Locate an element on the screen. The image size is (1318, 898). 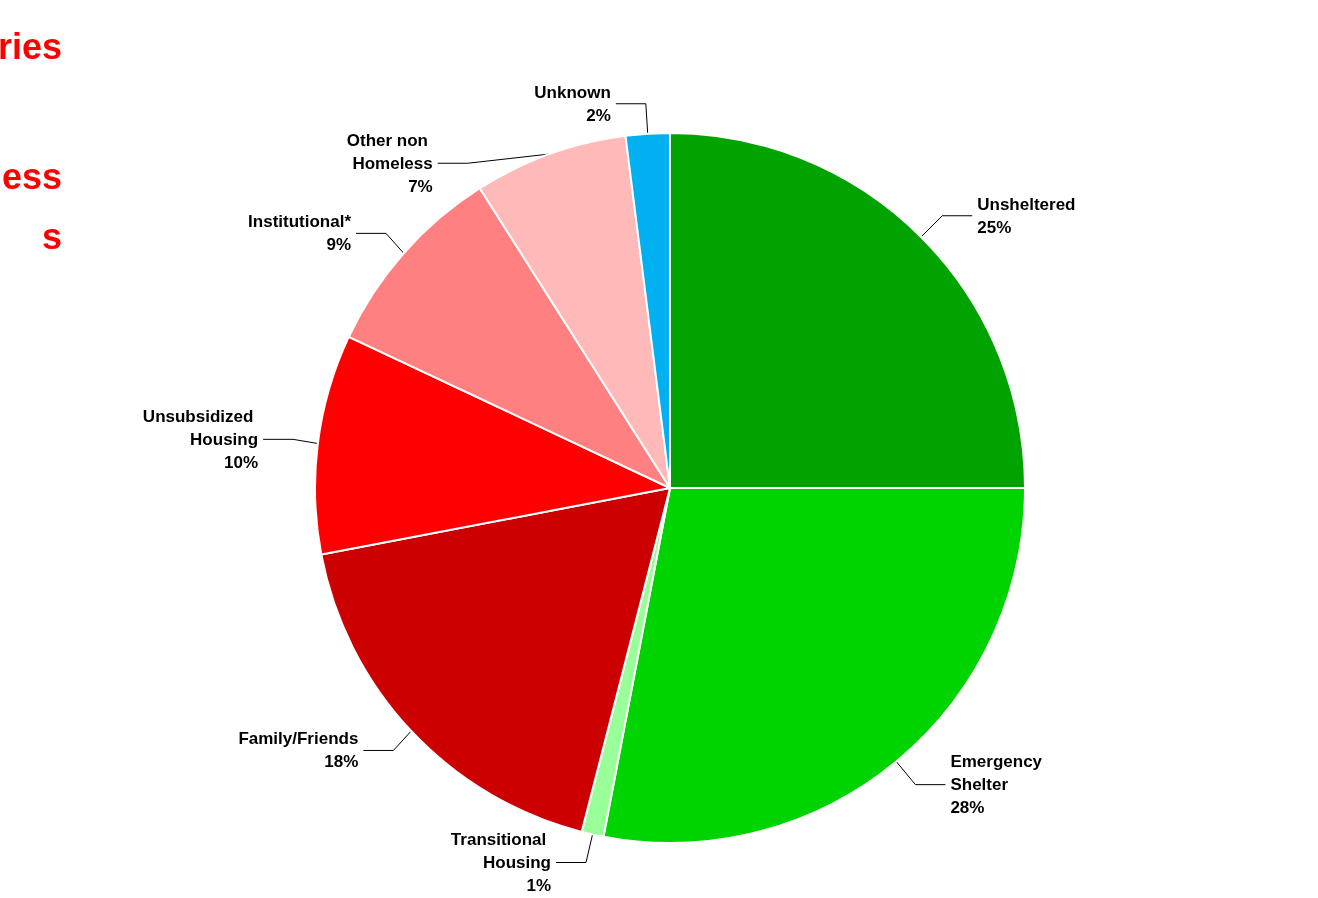
slice-label: Transitional Housing is located at coordinates (501, 851).